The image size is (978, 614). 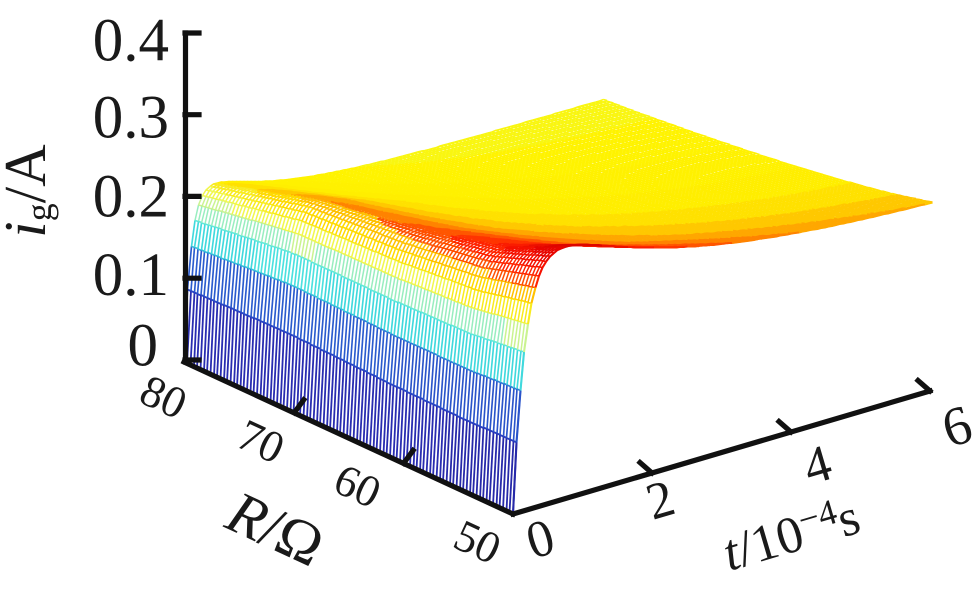 I want to click on svg-text: 0, so click(x=143, y=346).